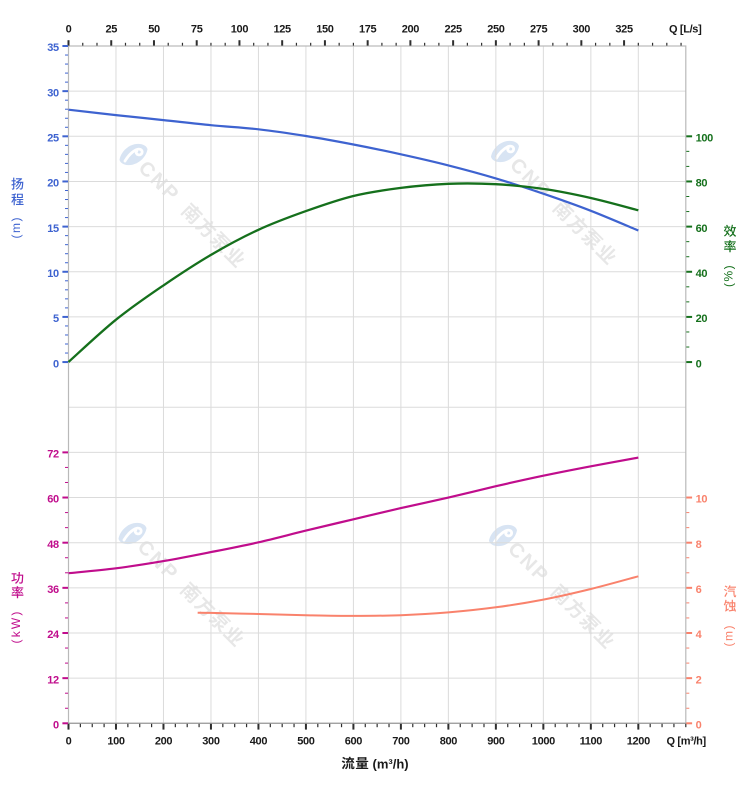 This screenshot has height=797, width=752. What do you see at coordinates (699, 545) in the screenshot?
I see `svg-text: 8` at bounding box center [699, 545].